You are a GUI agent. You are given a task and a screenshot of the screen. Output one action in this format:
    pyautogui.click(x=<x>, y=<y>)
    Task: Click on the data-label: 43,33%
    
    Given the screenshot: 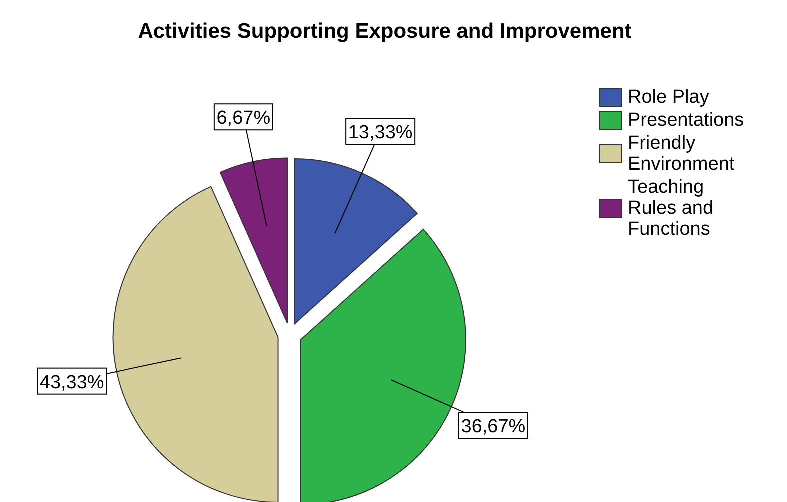 What is the action you would take?
    pyautogui.click(x=72, y=383)
    